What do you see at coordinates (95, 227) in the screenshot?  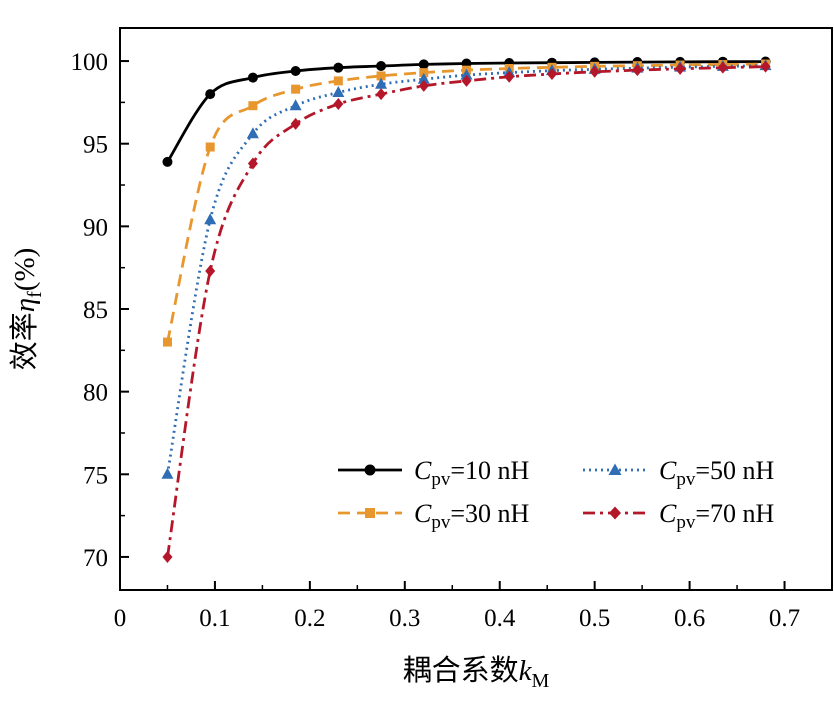 I see `y-tick-label: 90` at bounding box center [95, 227].